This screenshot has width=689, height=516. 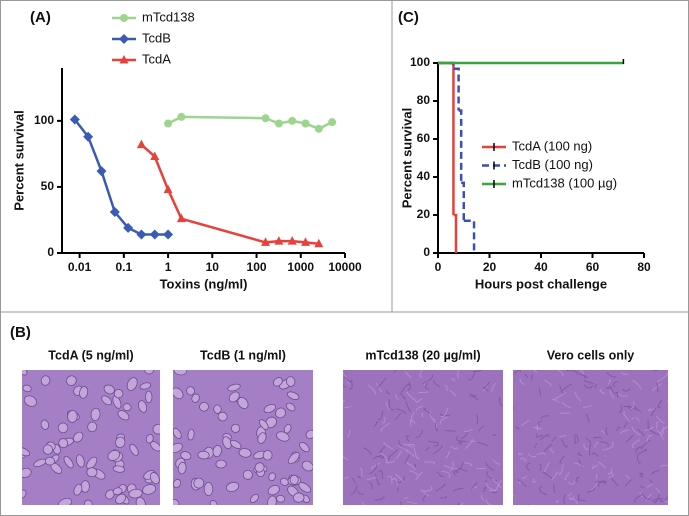 I want to click on chart-title: (C), so click(x=408, y=17).